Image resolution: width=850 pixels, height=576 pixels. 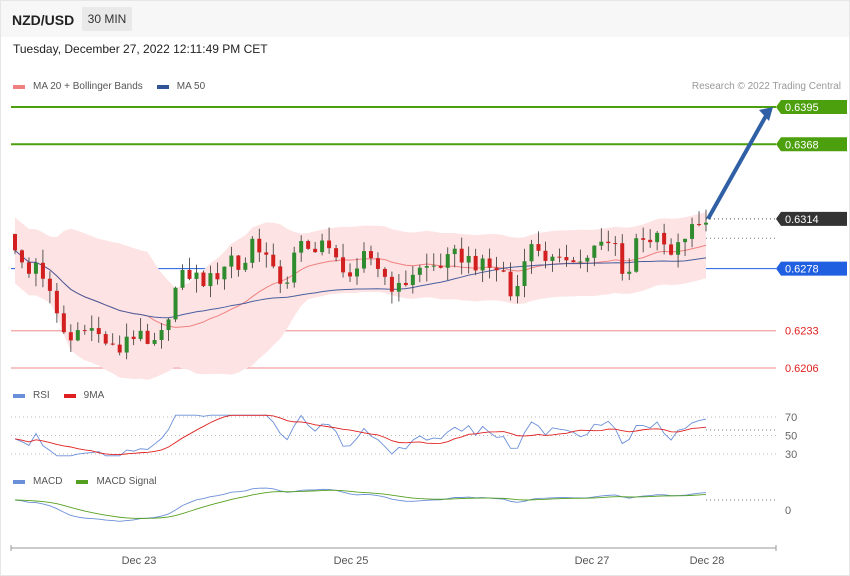 What do you see at coordinates (802, 369) in the screenshot?
I see `support-label-0.6206: 0.6206` at bounding box center [802, 369].